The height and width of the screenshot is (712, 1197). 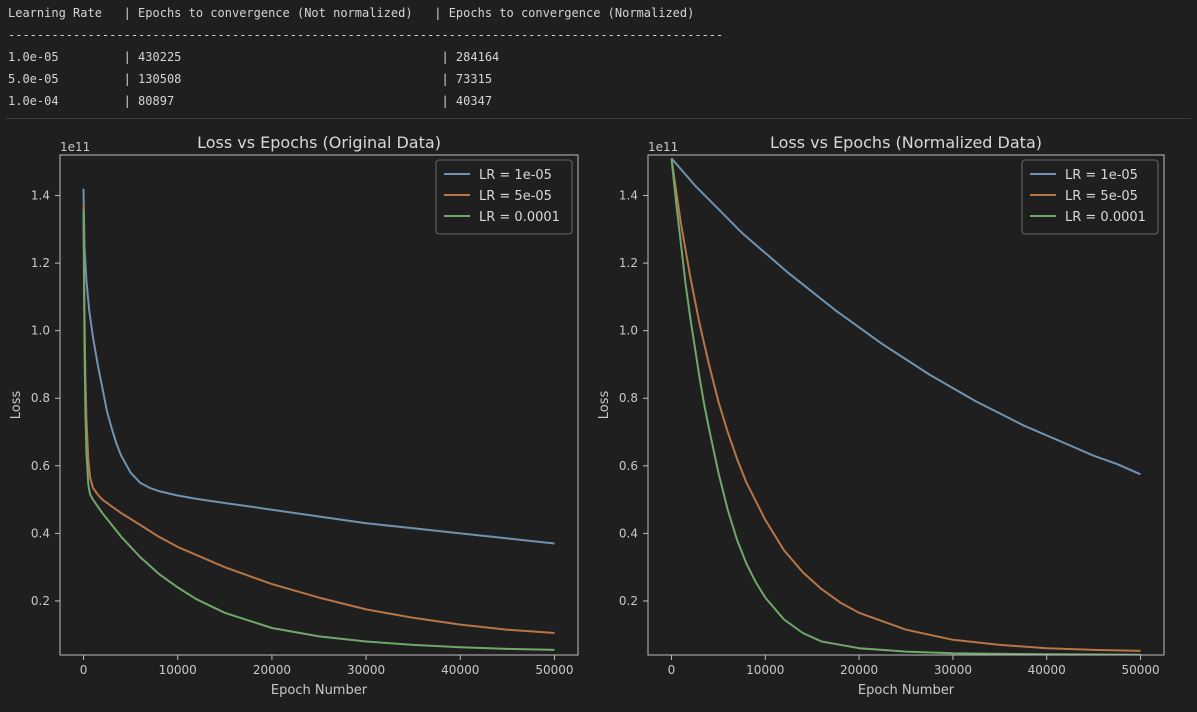 I want to click on chart-title: Loss vs Epochs (Normalized Data), so click(x=906, y=142).